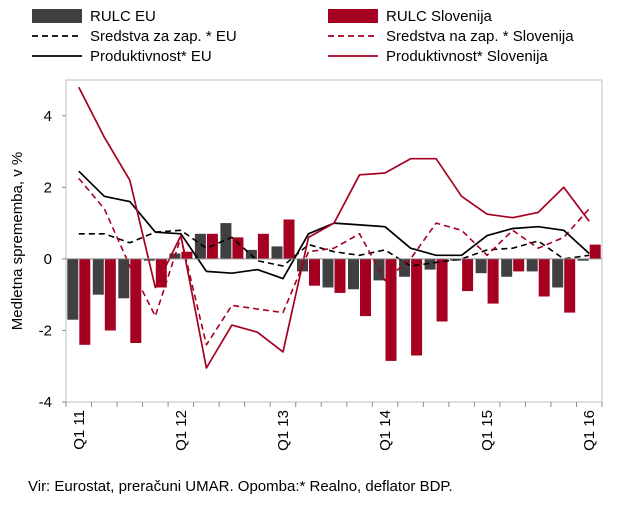 This screenshot has height=514, width=620. Describe the element at coordinates (57, 16) in the screenshot. I see `legend-rulc-eu-swatch` at that location.